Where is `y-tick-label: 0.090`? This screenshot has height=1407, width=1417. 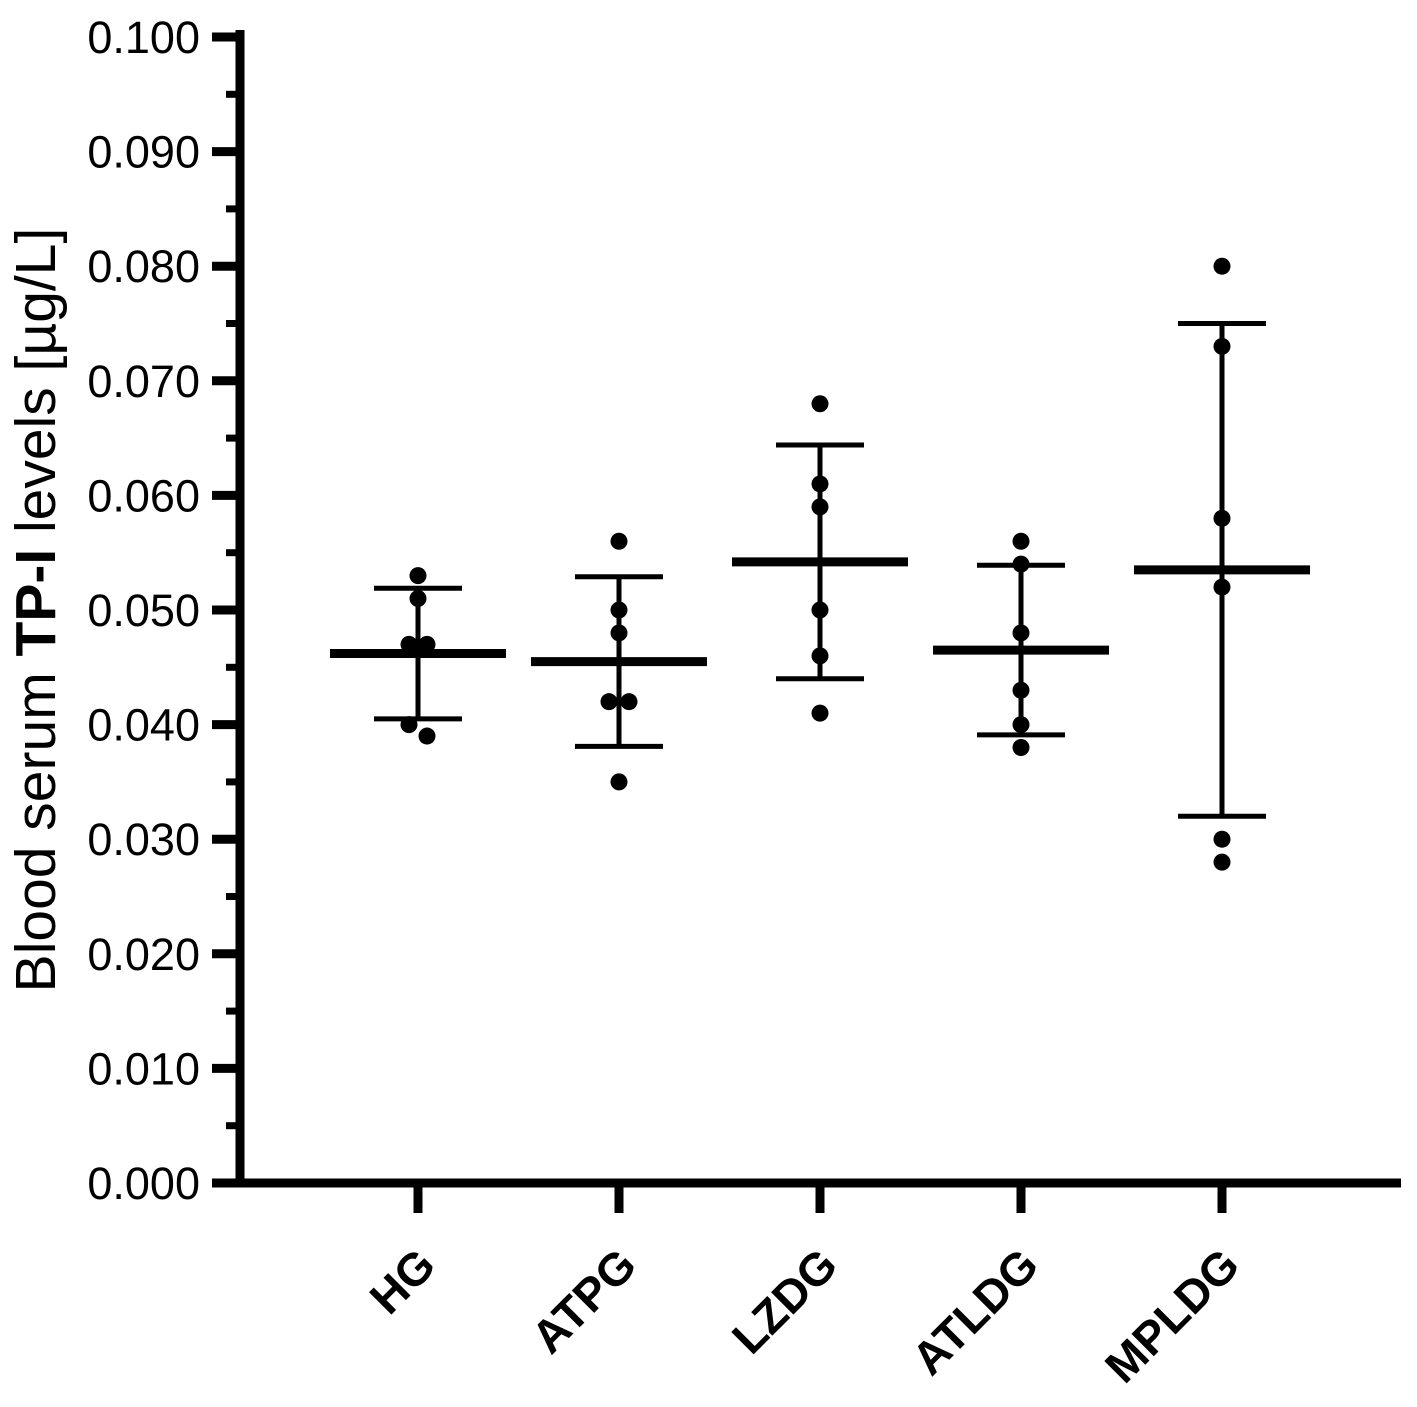
y-tick-label: 0.090 is located at coordinates (143, 152).